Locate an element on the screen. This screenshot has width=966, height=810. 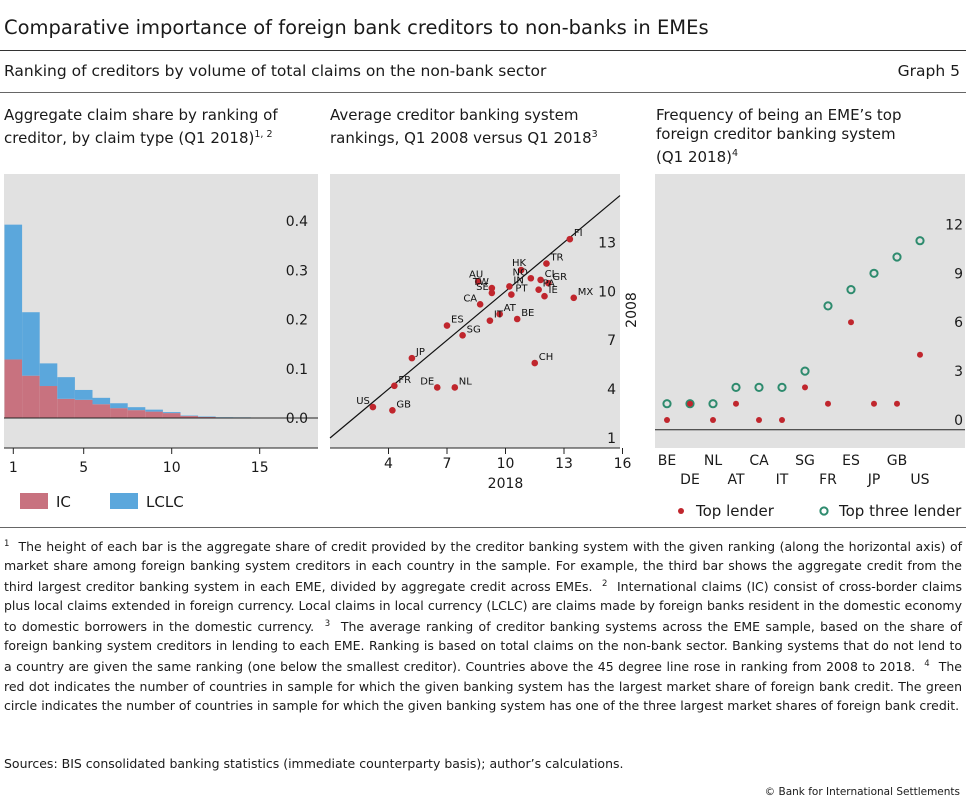
plot-background is located at coordinates (475, 311).